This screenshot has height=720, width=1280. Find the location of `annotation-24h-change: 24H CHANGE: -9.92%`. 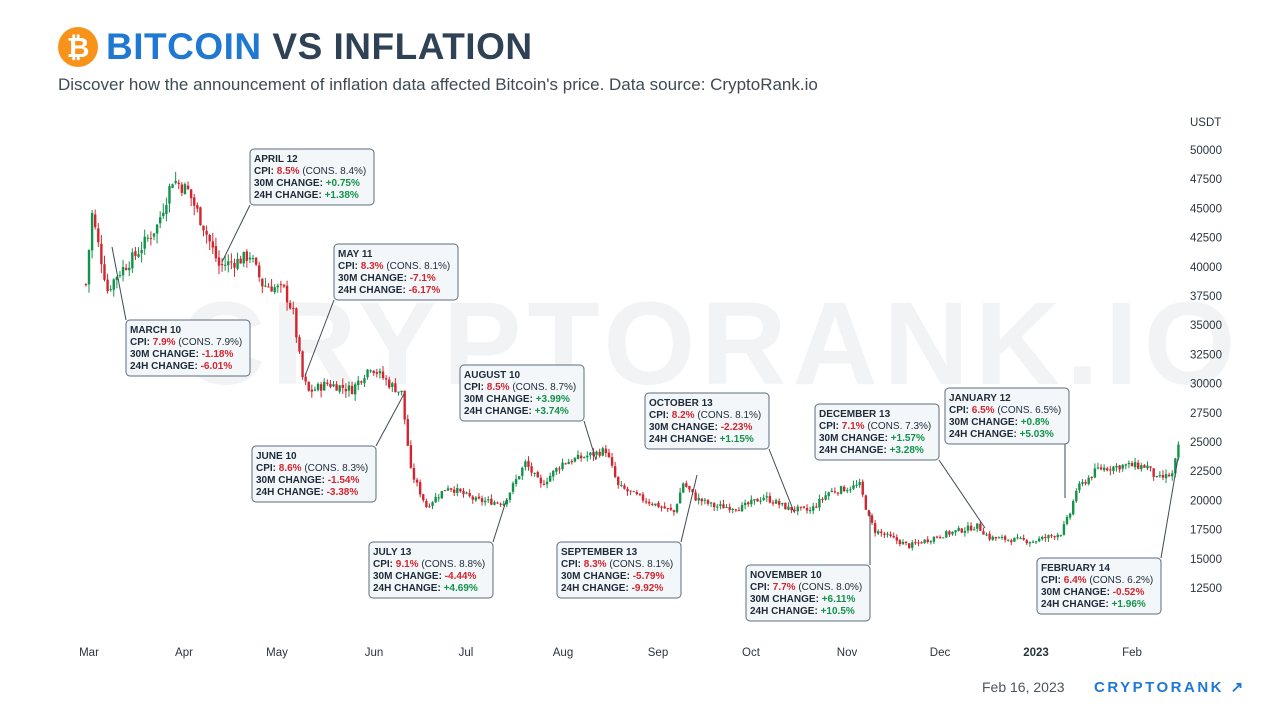

annotation-24h-change: 24H CHANGE: -9.92% is located at coordinates (612, 588).